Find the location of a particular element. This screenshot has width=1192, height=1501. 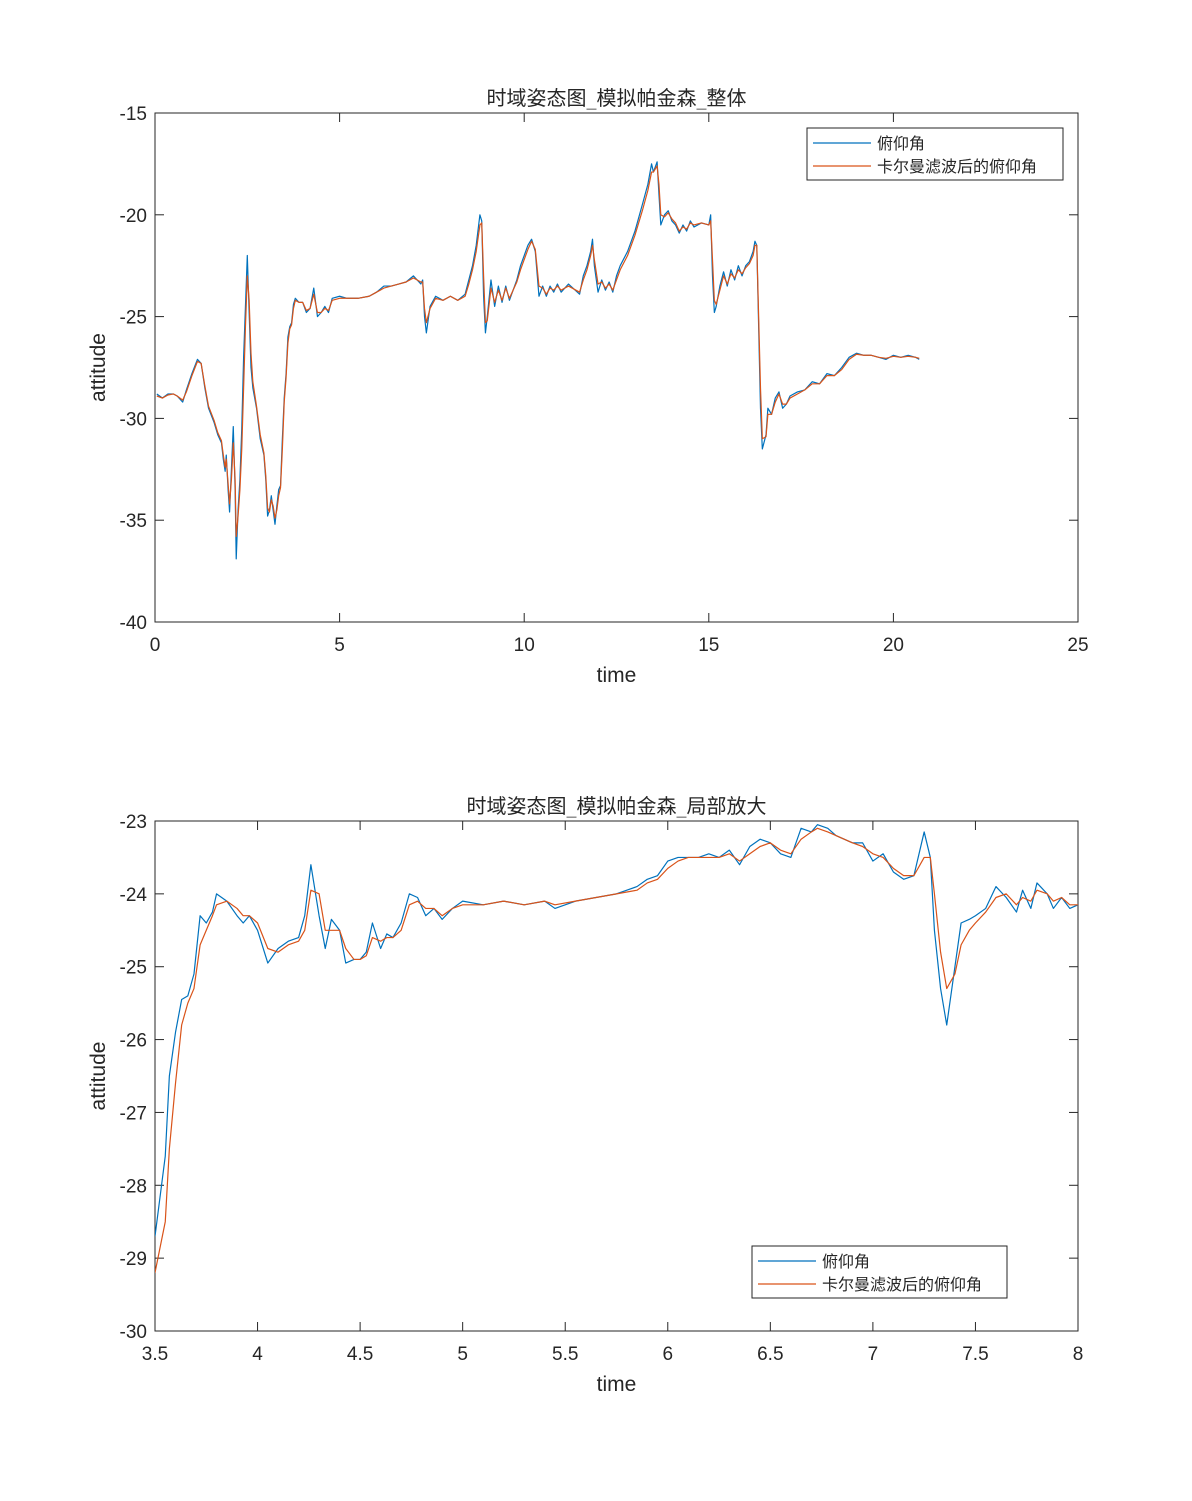

x-tick-label: 6.5 is located at coordinates (770, 1354).